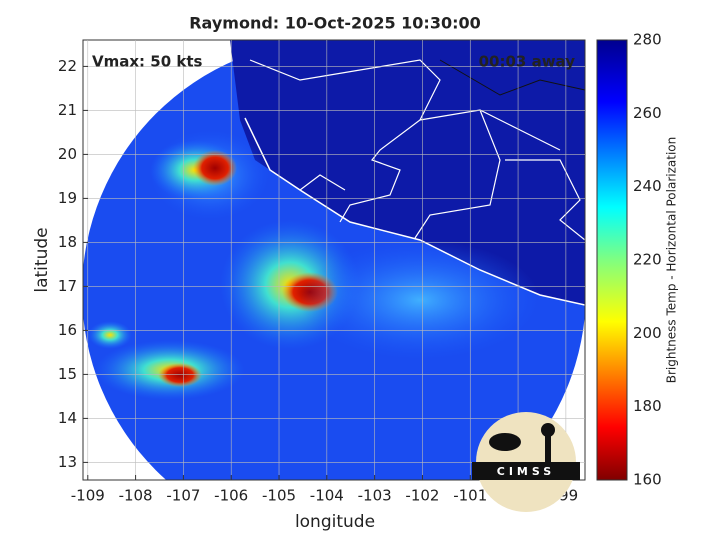  What do you see at coordinates (335, 522) in the screenshot?
I see `x-axis-label: longitude` at bounding box center [335, 522].